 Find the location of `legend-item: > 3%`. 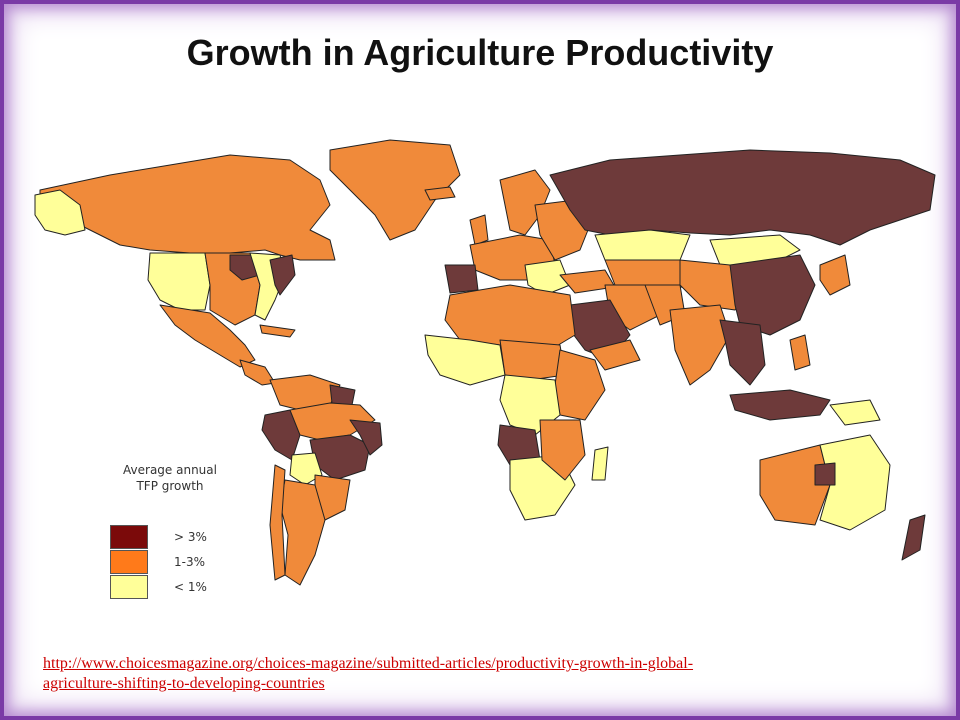

legend-item: > 3% is located at coordinates (180, 536).